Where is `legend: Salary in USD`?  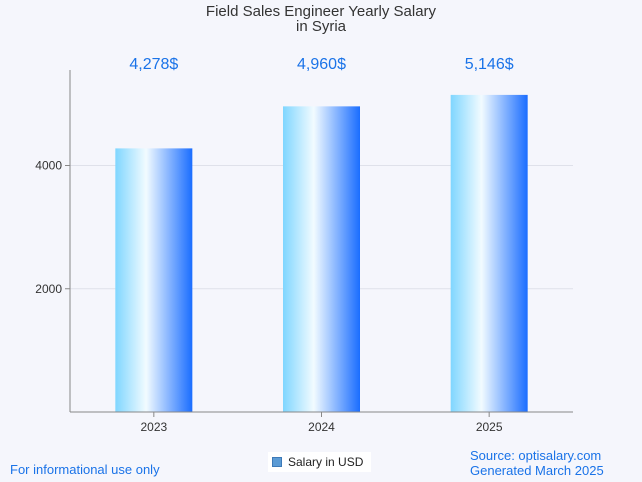
legend: Salary in USD is located at coordinates (320, 462).